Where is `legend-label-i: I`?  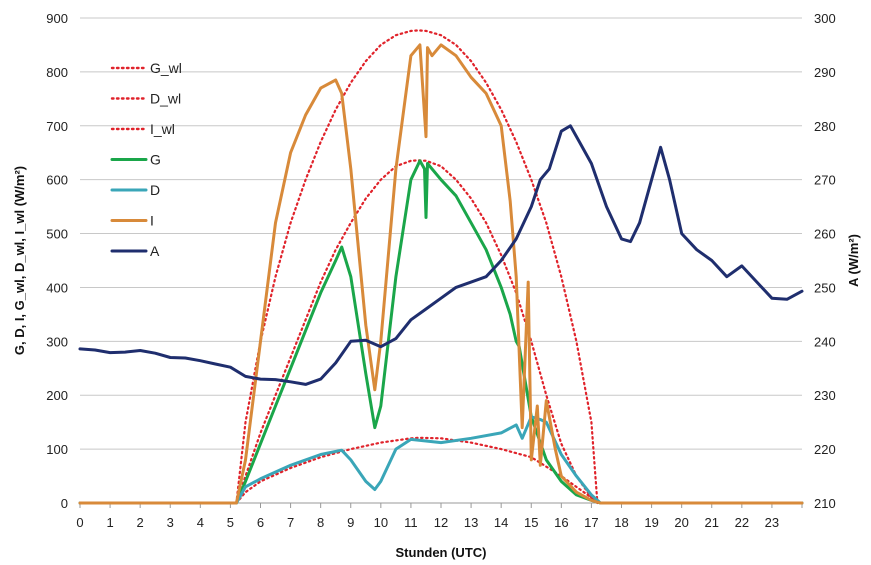 legend-label-i: I is located at coordinates (152, 221).